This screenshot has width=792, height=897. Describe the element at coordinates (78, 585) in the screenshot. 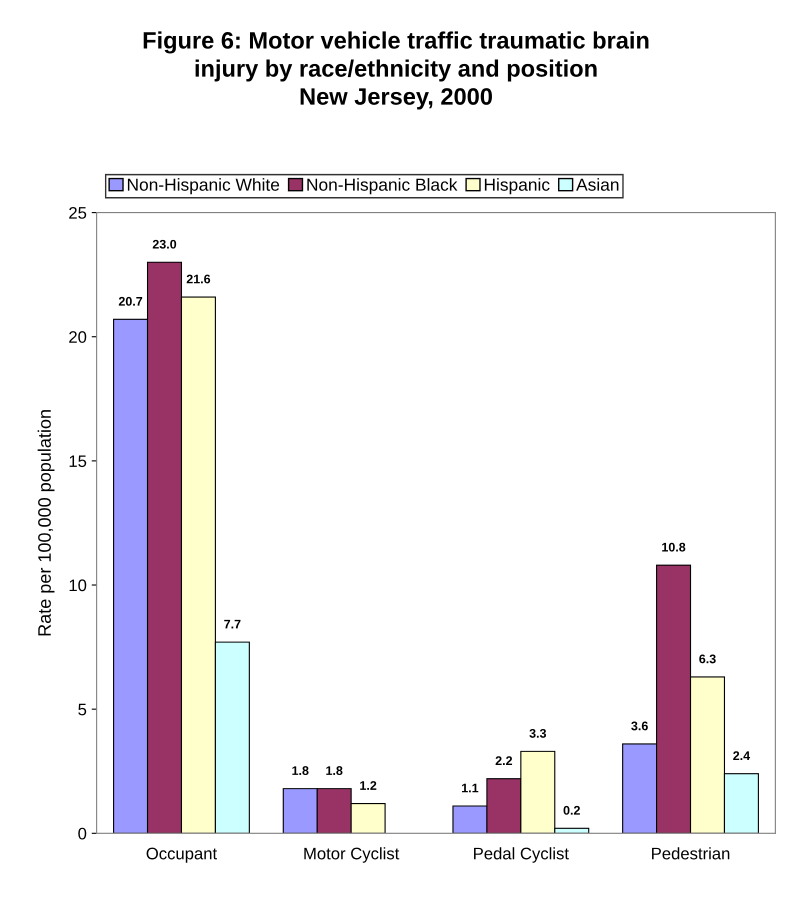

I see `y-tick-label: 10` at that location.